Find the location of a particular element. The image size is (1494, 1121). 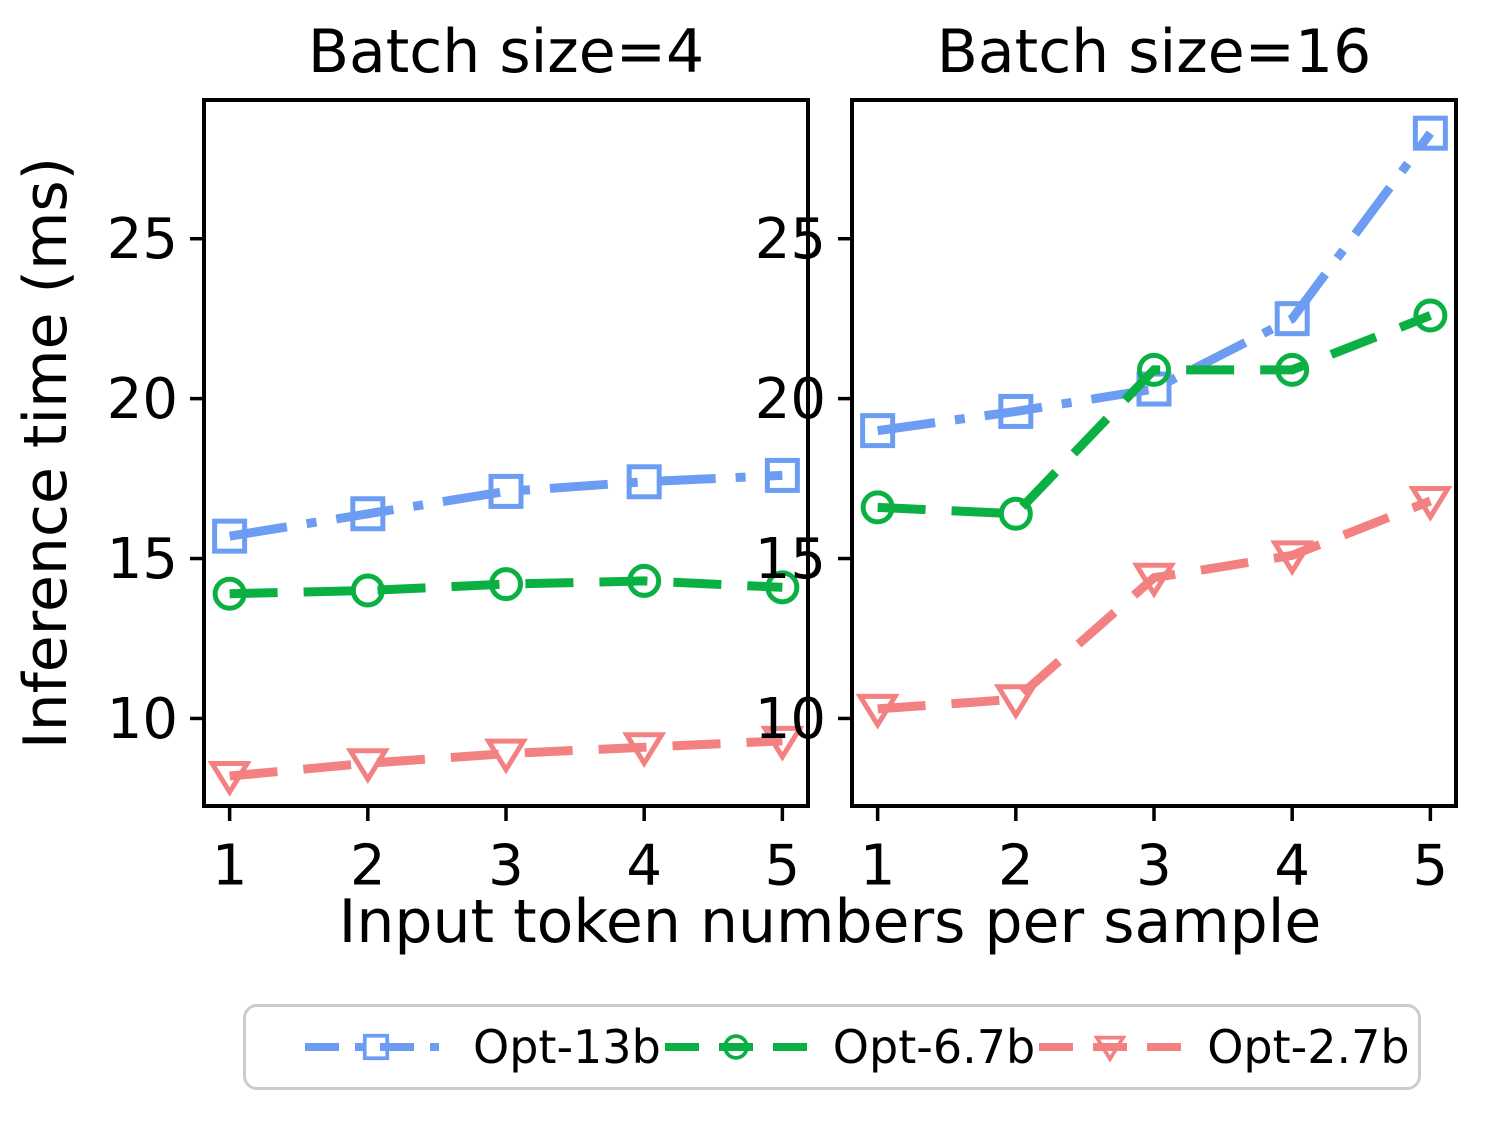

legend-item-opt-2-7b: Opt-2.7b is located at coordinates (1222, 1047).